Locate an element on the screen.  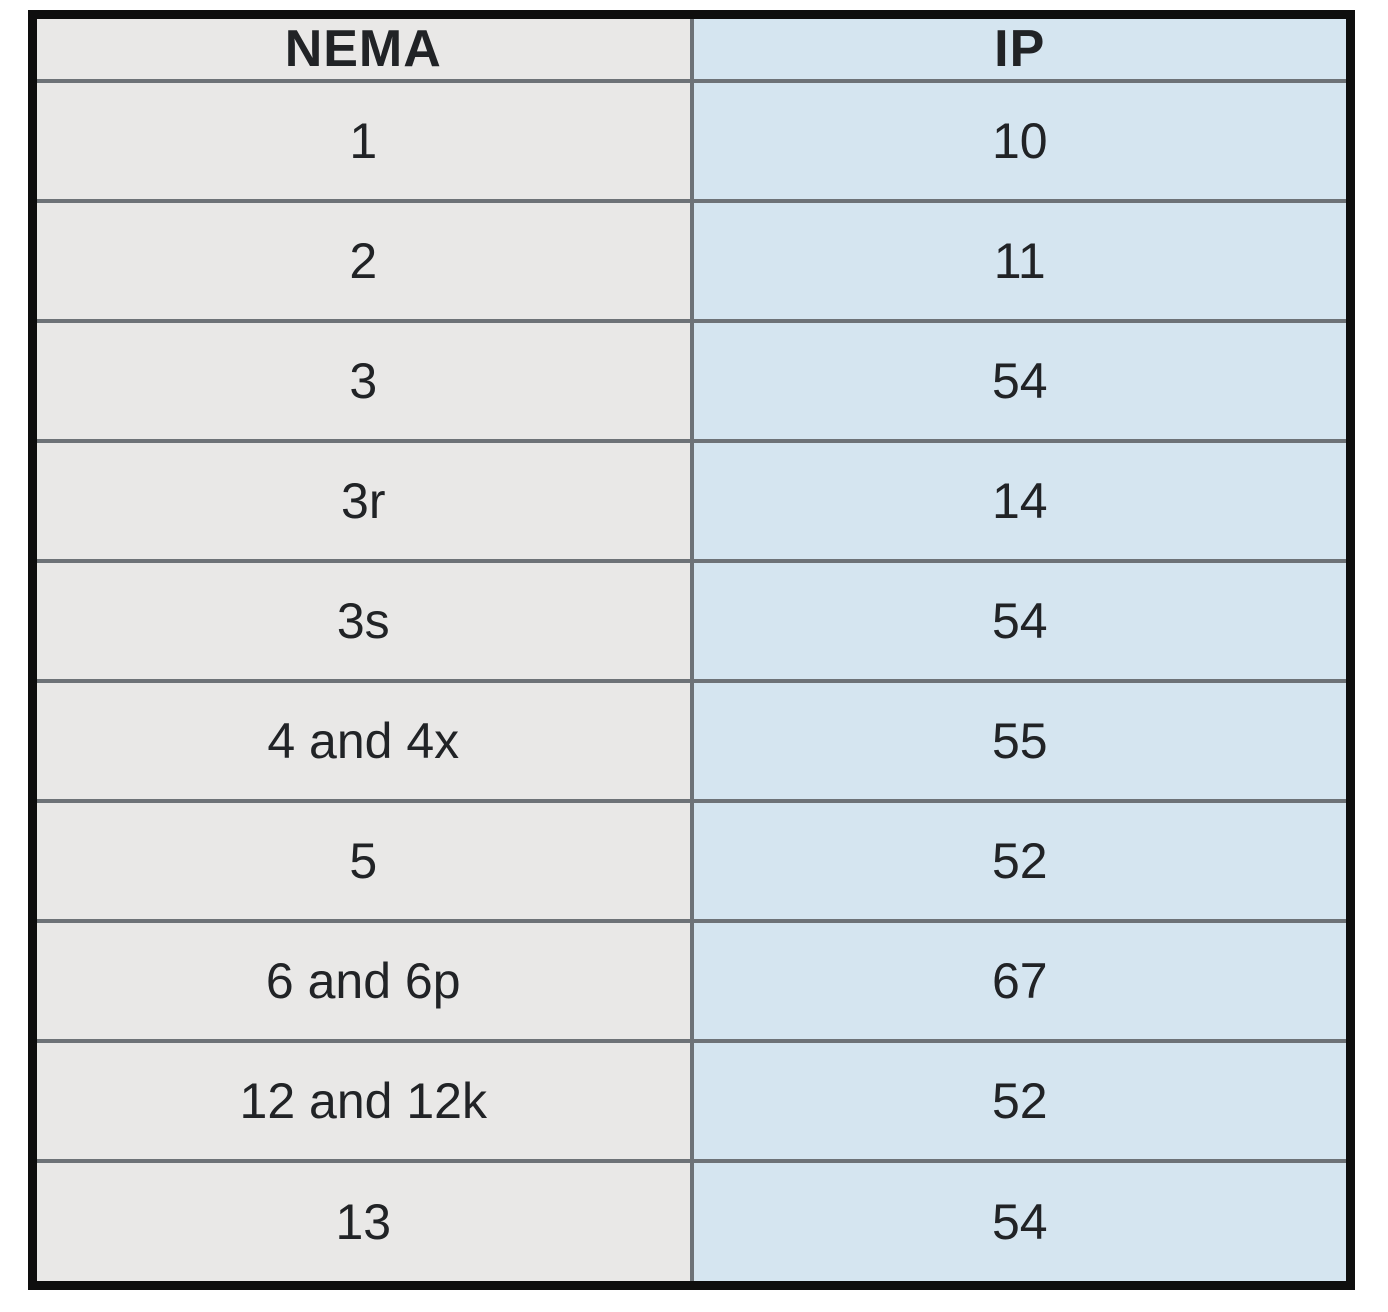
table-row: 4 and 4x 55 is located at coordinates (691, 740).